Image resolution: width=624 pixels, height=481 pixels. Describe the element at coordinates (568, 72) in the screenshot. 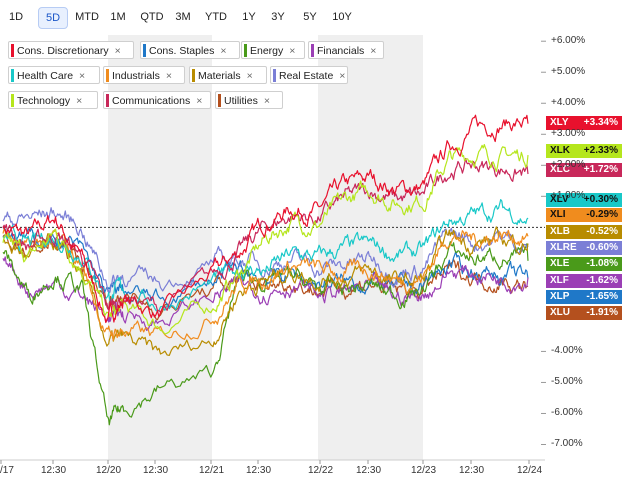

I see `y-tick-label: +5.00%` at that location.